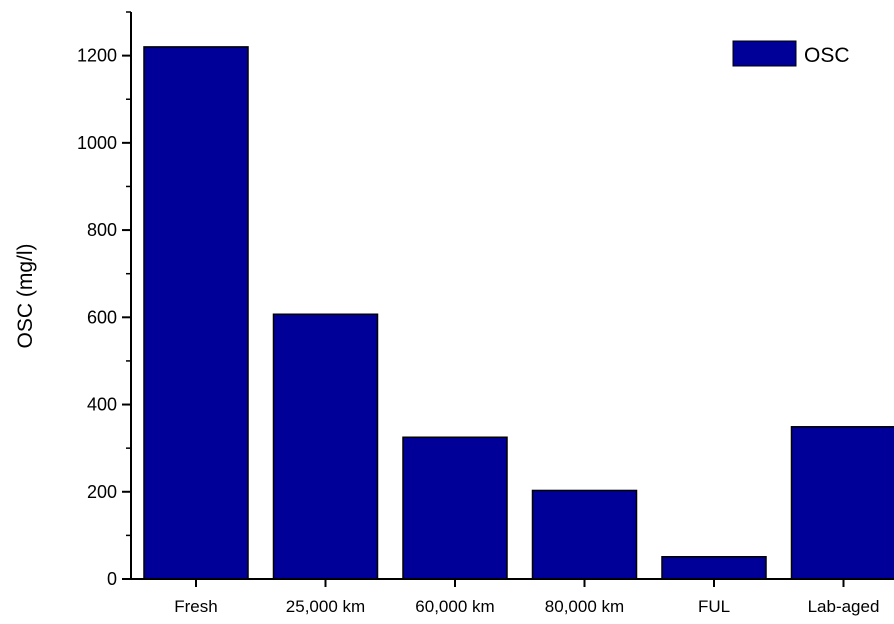 Image resolution: width=894 pixels, height=624 pixels. What do you see at coordinates (97, 56) in the screenshot?
I see `y-tick-label: 1200` at bounding box center [97, 56].